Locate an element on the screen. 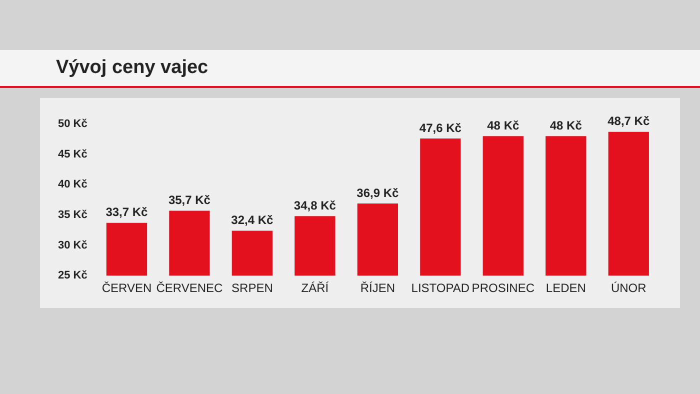 Image resolution: width=700 pixels, height=394 pixels. y-tick-label: 35 Kč is located at coordinates (73, 214).